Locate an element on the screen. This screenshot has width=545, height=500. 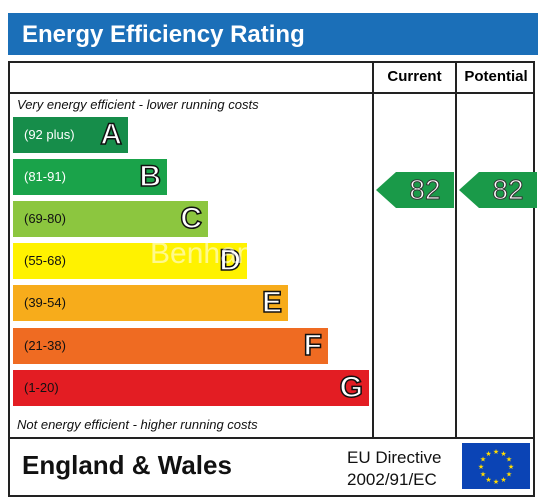
band-g: (1-20) G is located at coordinates (191, 388).